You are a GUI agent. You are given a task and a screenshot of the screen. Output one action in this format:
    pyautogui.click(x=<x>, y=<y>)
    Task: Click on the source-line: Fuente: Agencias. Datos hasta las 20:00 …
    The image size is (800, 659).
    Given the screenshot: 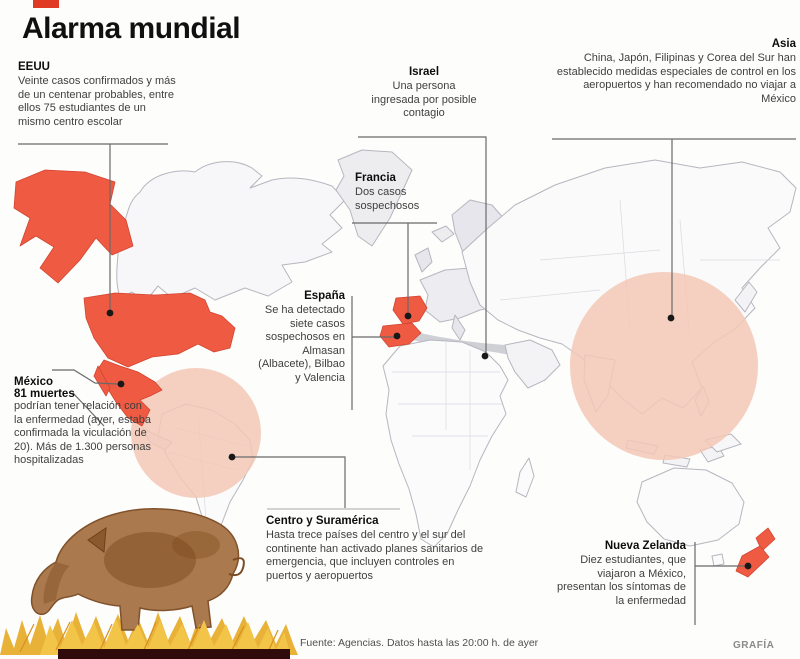 What is the action you would take?
    pyautogui.click(x=419, y=643)
    